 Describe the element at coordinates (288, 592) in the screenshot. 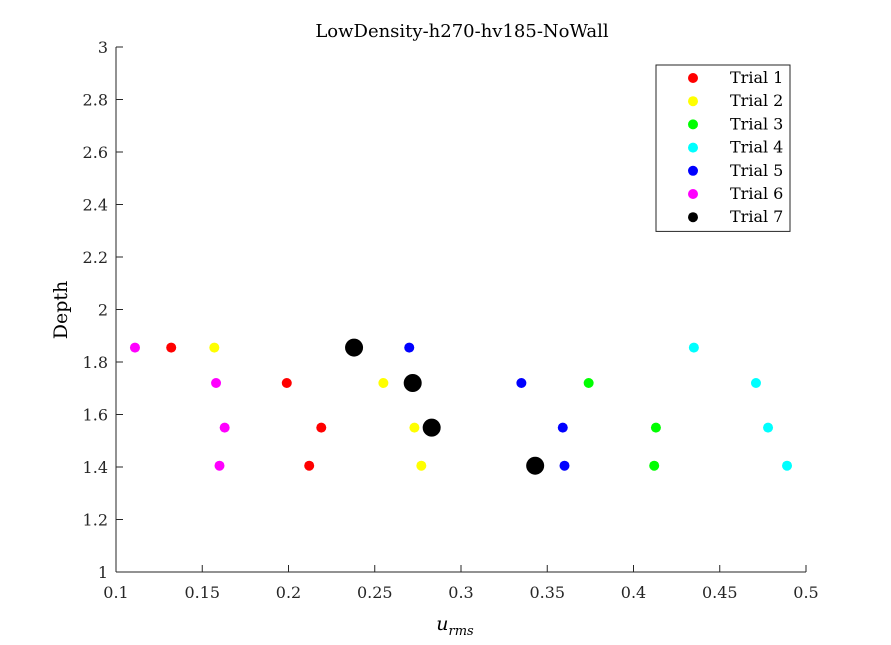

I see `x-tick-label: 0.2` at that location.